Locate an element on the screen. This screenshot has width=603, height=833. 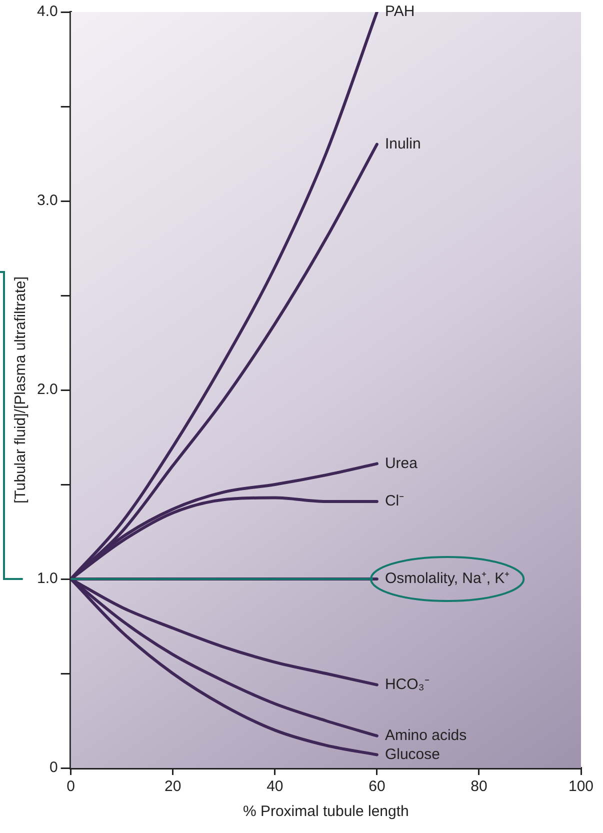
y-axis-title: [Tubular fluid]/[Plasma ultrafiltrate] is located at coordinates (21, 390).